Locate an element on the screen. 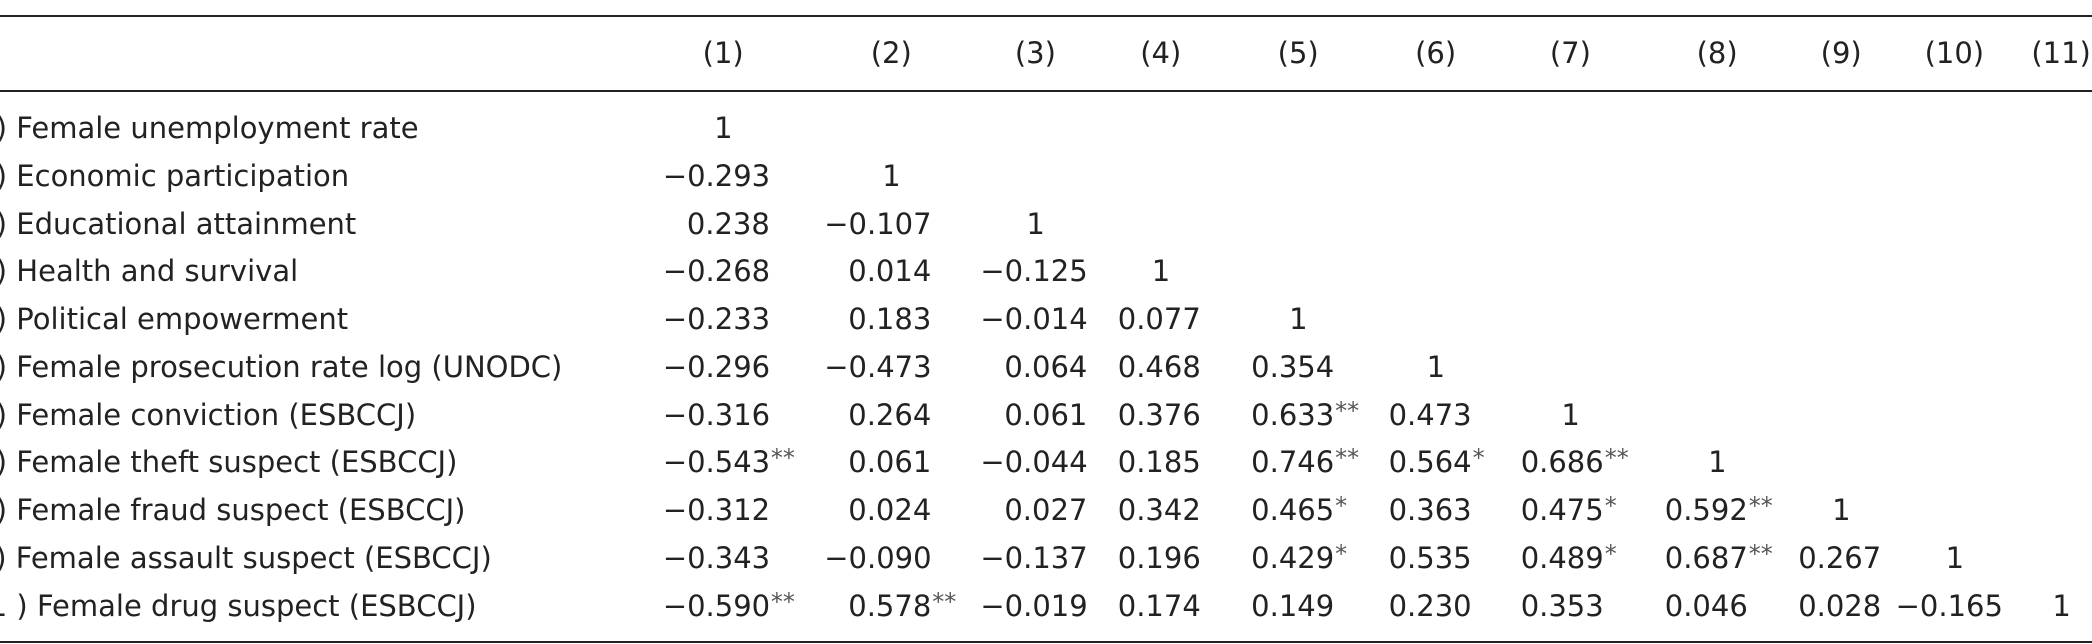 The width and height of the screenshot is (2092, 644). cell-value: −0.107 is located at coordinates (878, 223).